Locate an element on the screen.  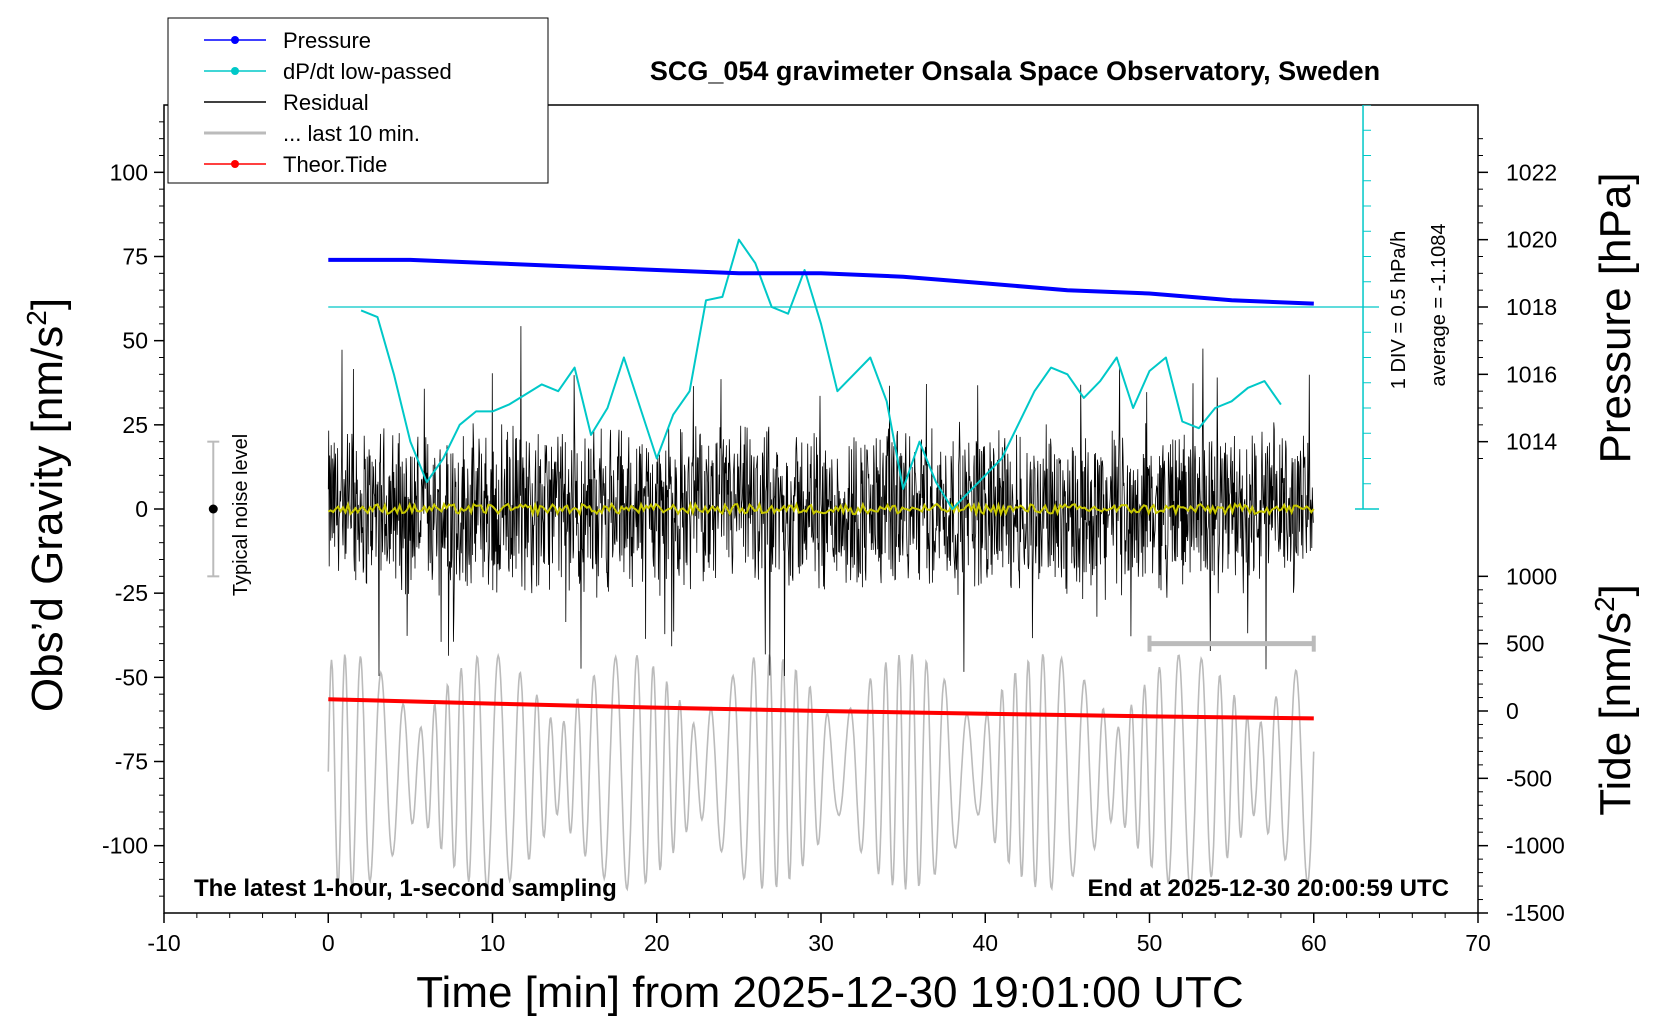
pressure-tick-label: 1022 is located at coordinates (1531, 172).